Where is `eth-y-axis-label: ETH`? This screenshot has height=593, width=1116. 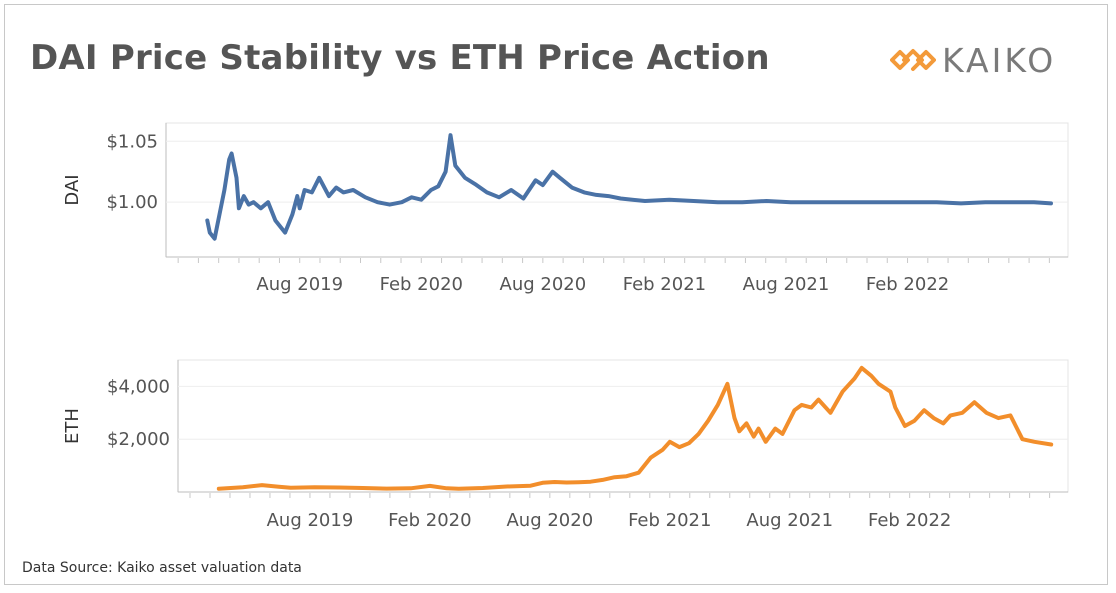
eth-y-axis-label: ETH is located at coordinates (72, 426).